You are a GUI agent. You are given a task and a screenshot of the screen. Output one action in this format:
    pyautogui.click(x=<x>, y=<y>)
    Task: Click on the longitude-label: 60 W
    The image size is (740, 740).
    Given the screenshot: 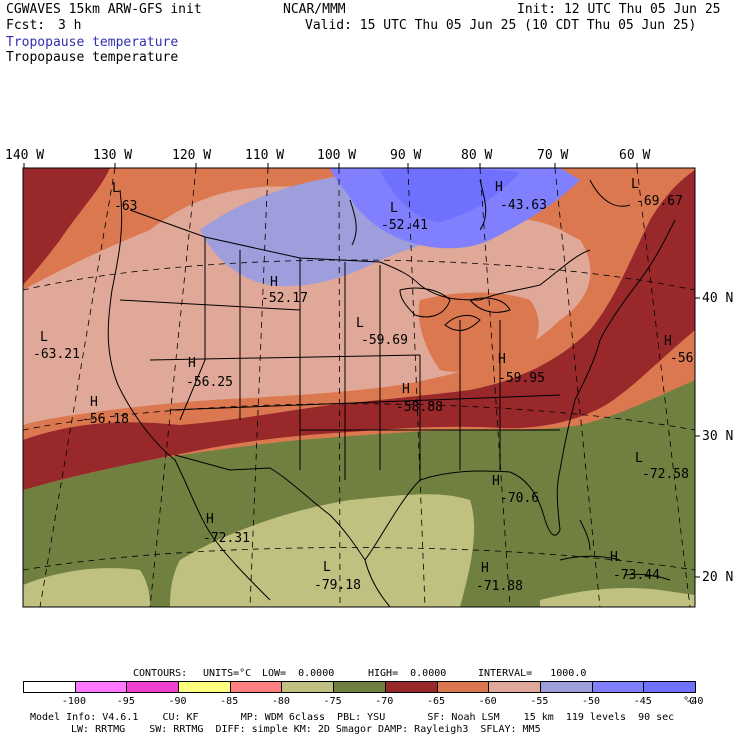 What is the action you would take?
    pyautogui.click(x=635, y=155)
    